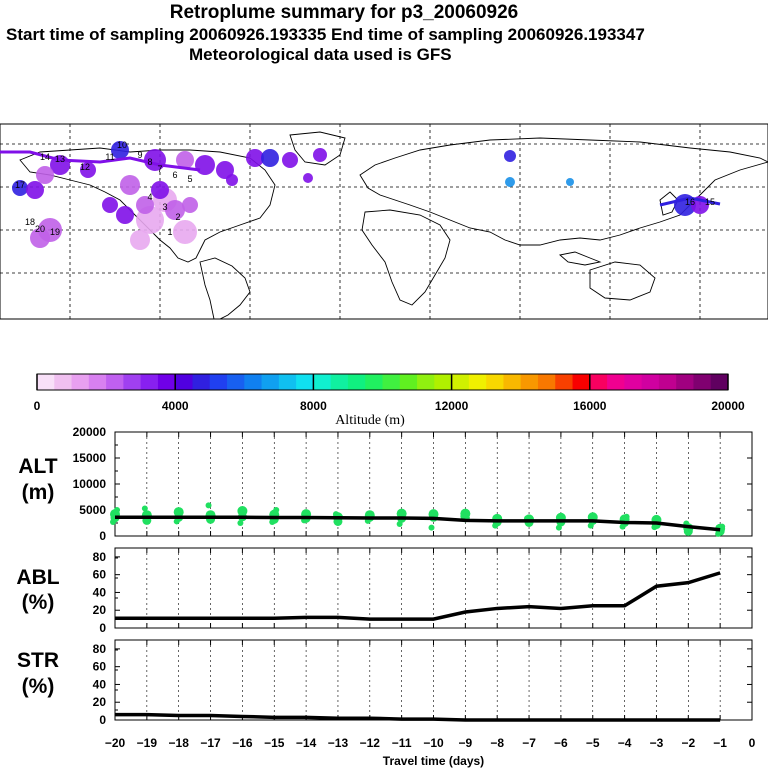 Image resolution: width=768 pixels, height=768 pixels. Describe the element at coordinates (149, 197) in the screenshot. I see `plume-day-label: 4` at that location.